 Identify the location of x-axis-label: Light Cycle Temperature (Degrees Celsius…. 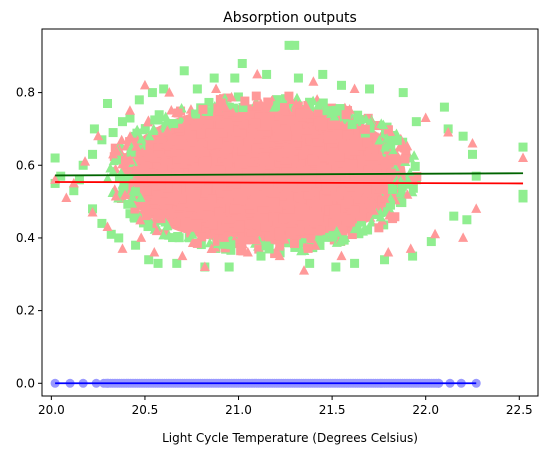
(290, 438).